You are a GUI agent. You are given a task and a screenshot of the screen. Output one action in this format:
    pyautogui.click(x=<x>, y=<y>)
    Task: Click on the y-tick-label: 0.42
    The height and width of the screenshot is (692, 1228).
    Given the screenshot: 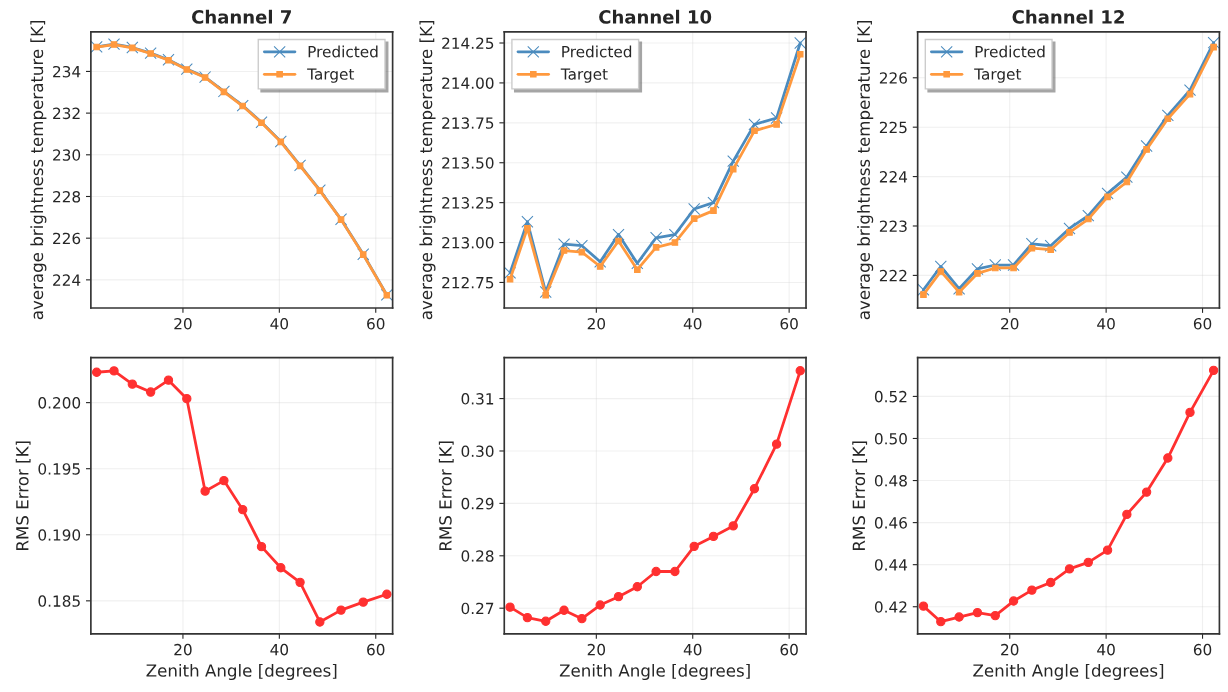 What is the action you would take?
    pyautogui.click(x=890, y=607)
    